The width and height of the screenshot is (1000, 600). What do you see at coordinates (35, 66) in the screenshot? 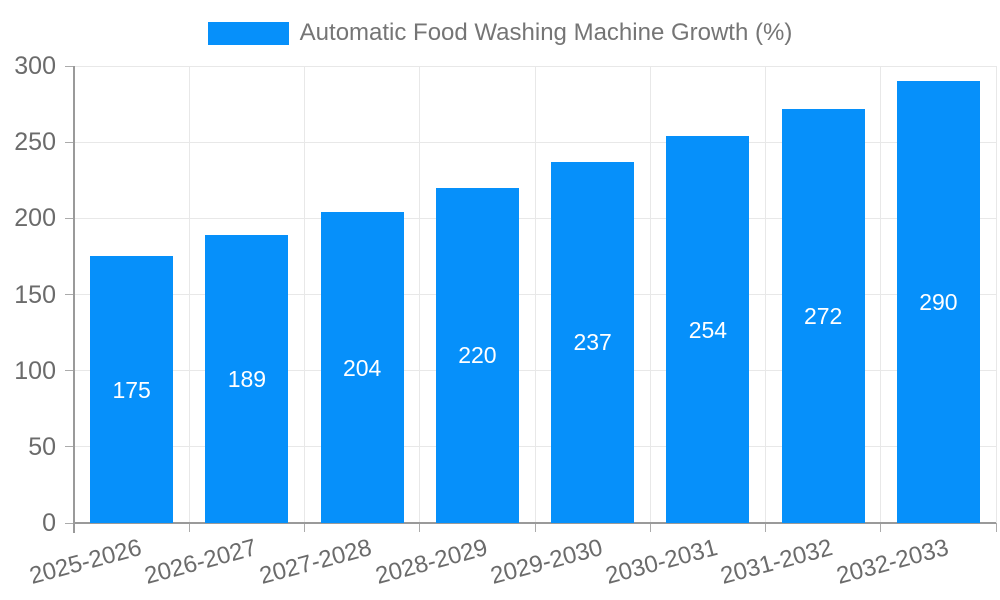
I see `y-axis-label: 300` at bounding box center [35, 66].